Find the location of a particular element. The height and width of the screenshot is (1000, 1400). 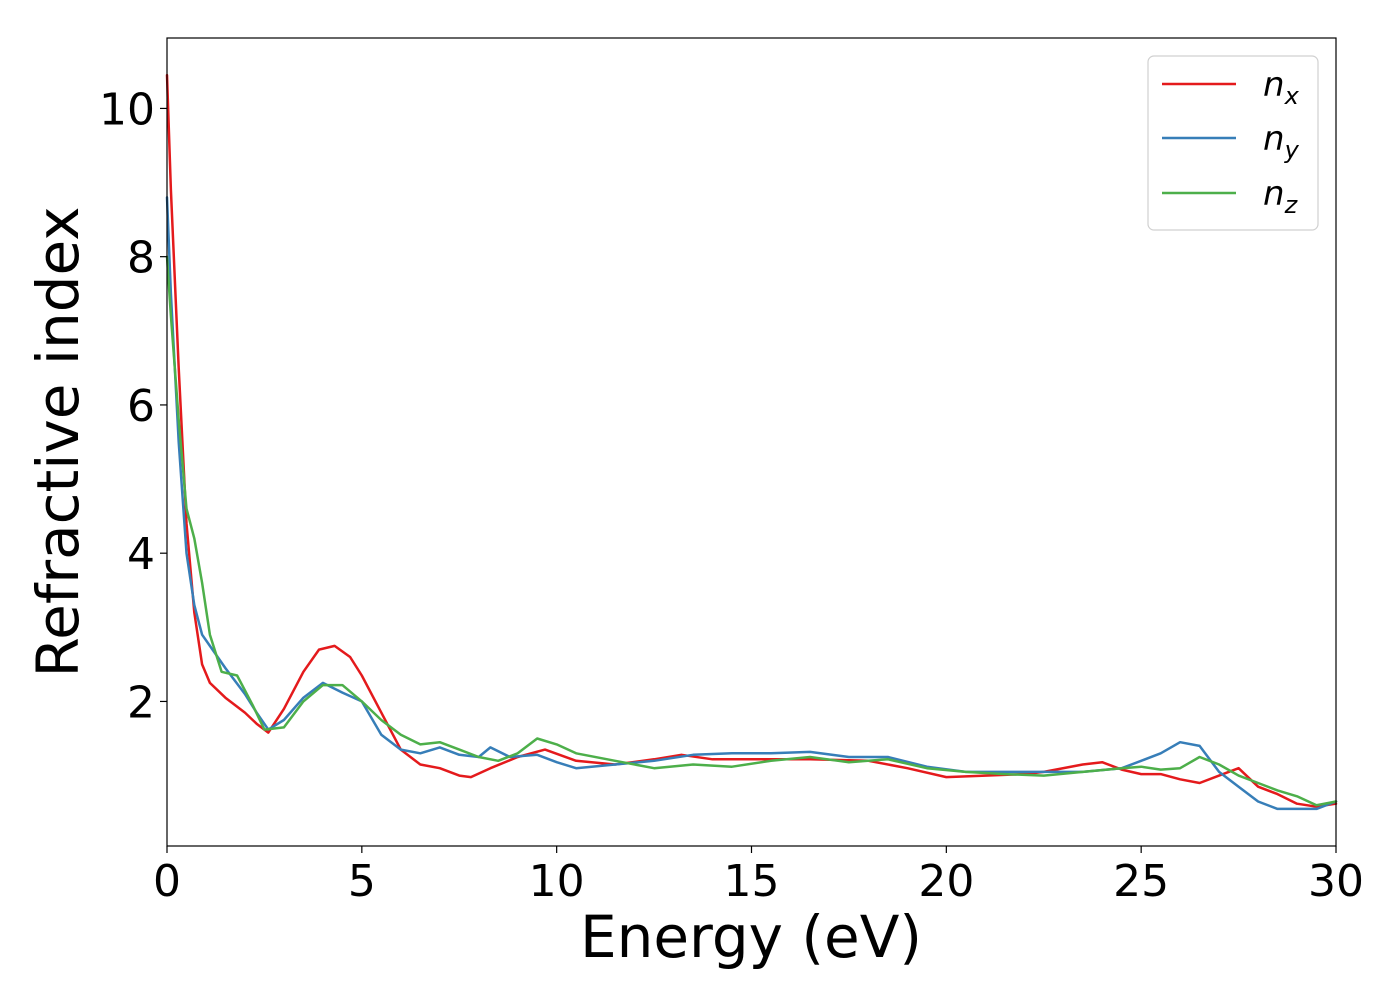

y-axis-title: Refractive index is located at coordinates (58, 441).